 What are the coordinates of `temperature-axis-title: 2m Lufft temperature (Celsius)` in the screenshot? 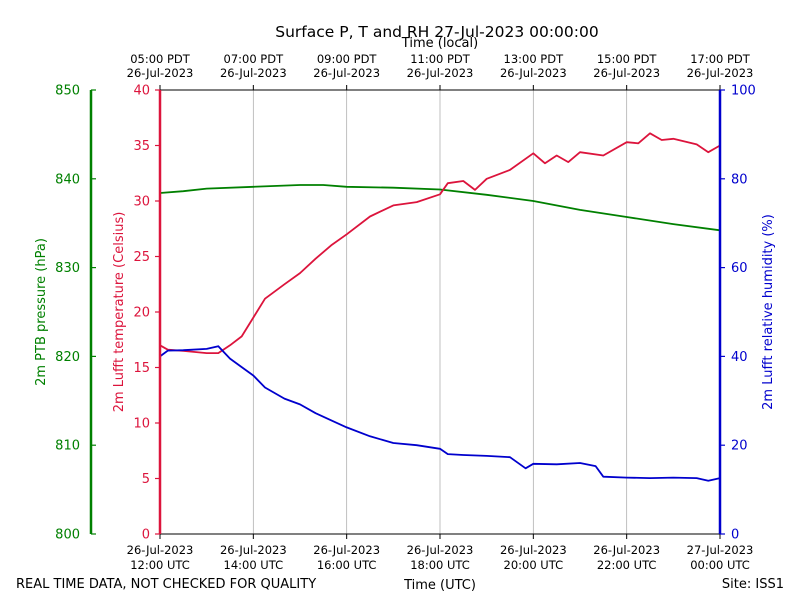 It's located at (119, 312).